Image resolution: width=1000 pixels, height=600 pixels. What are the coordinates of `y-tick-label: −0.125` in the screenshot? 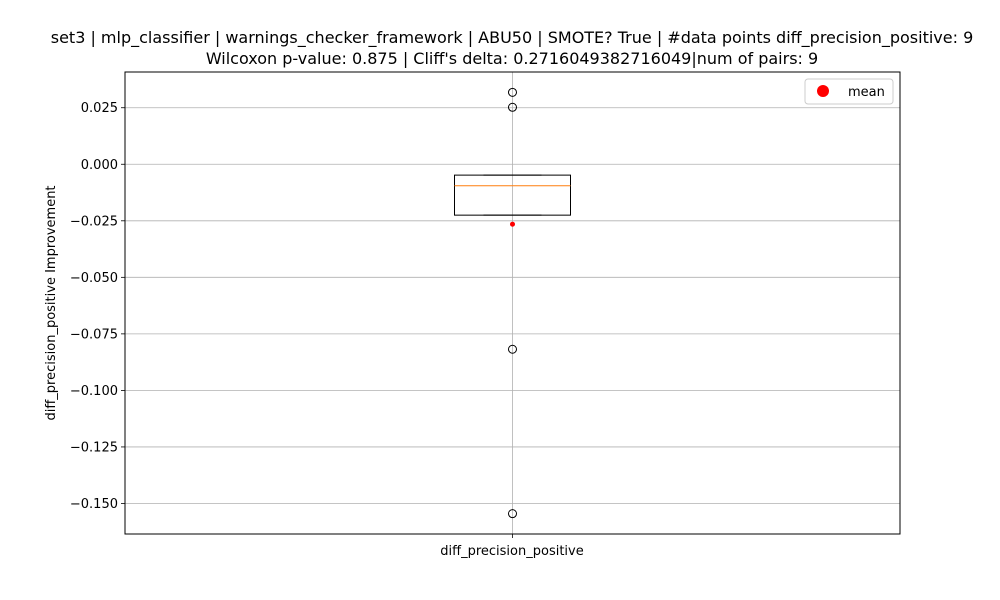 It's located at (94, 447).